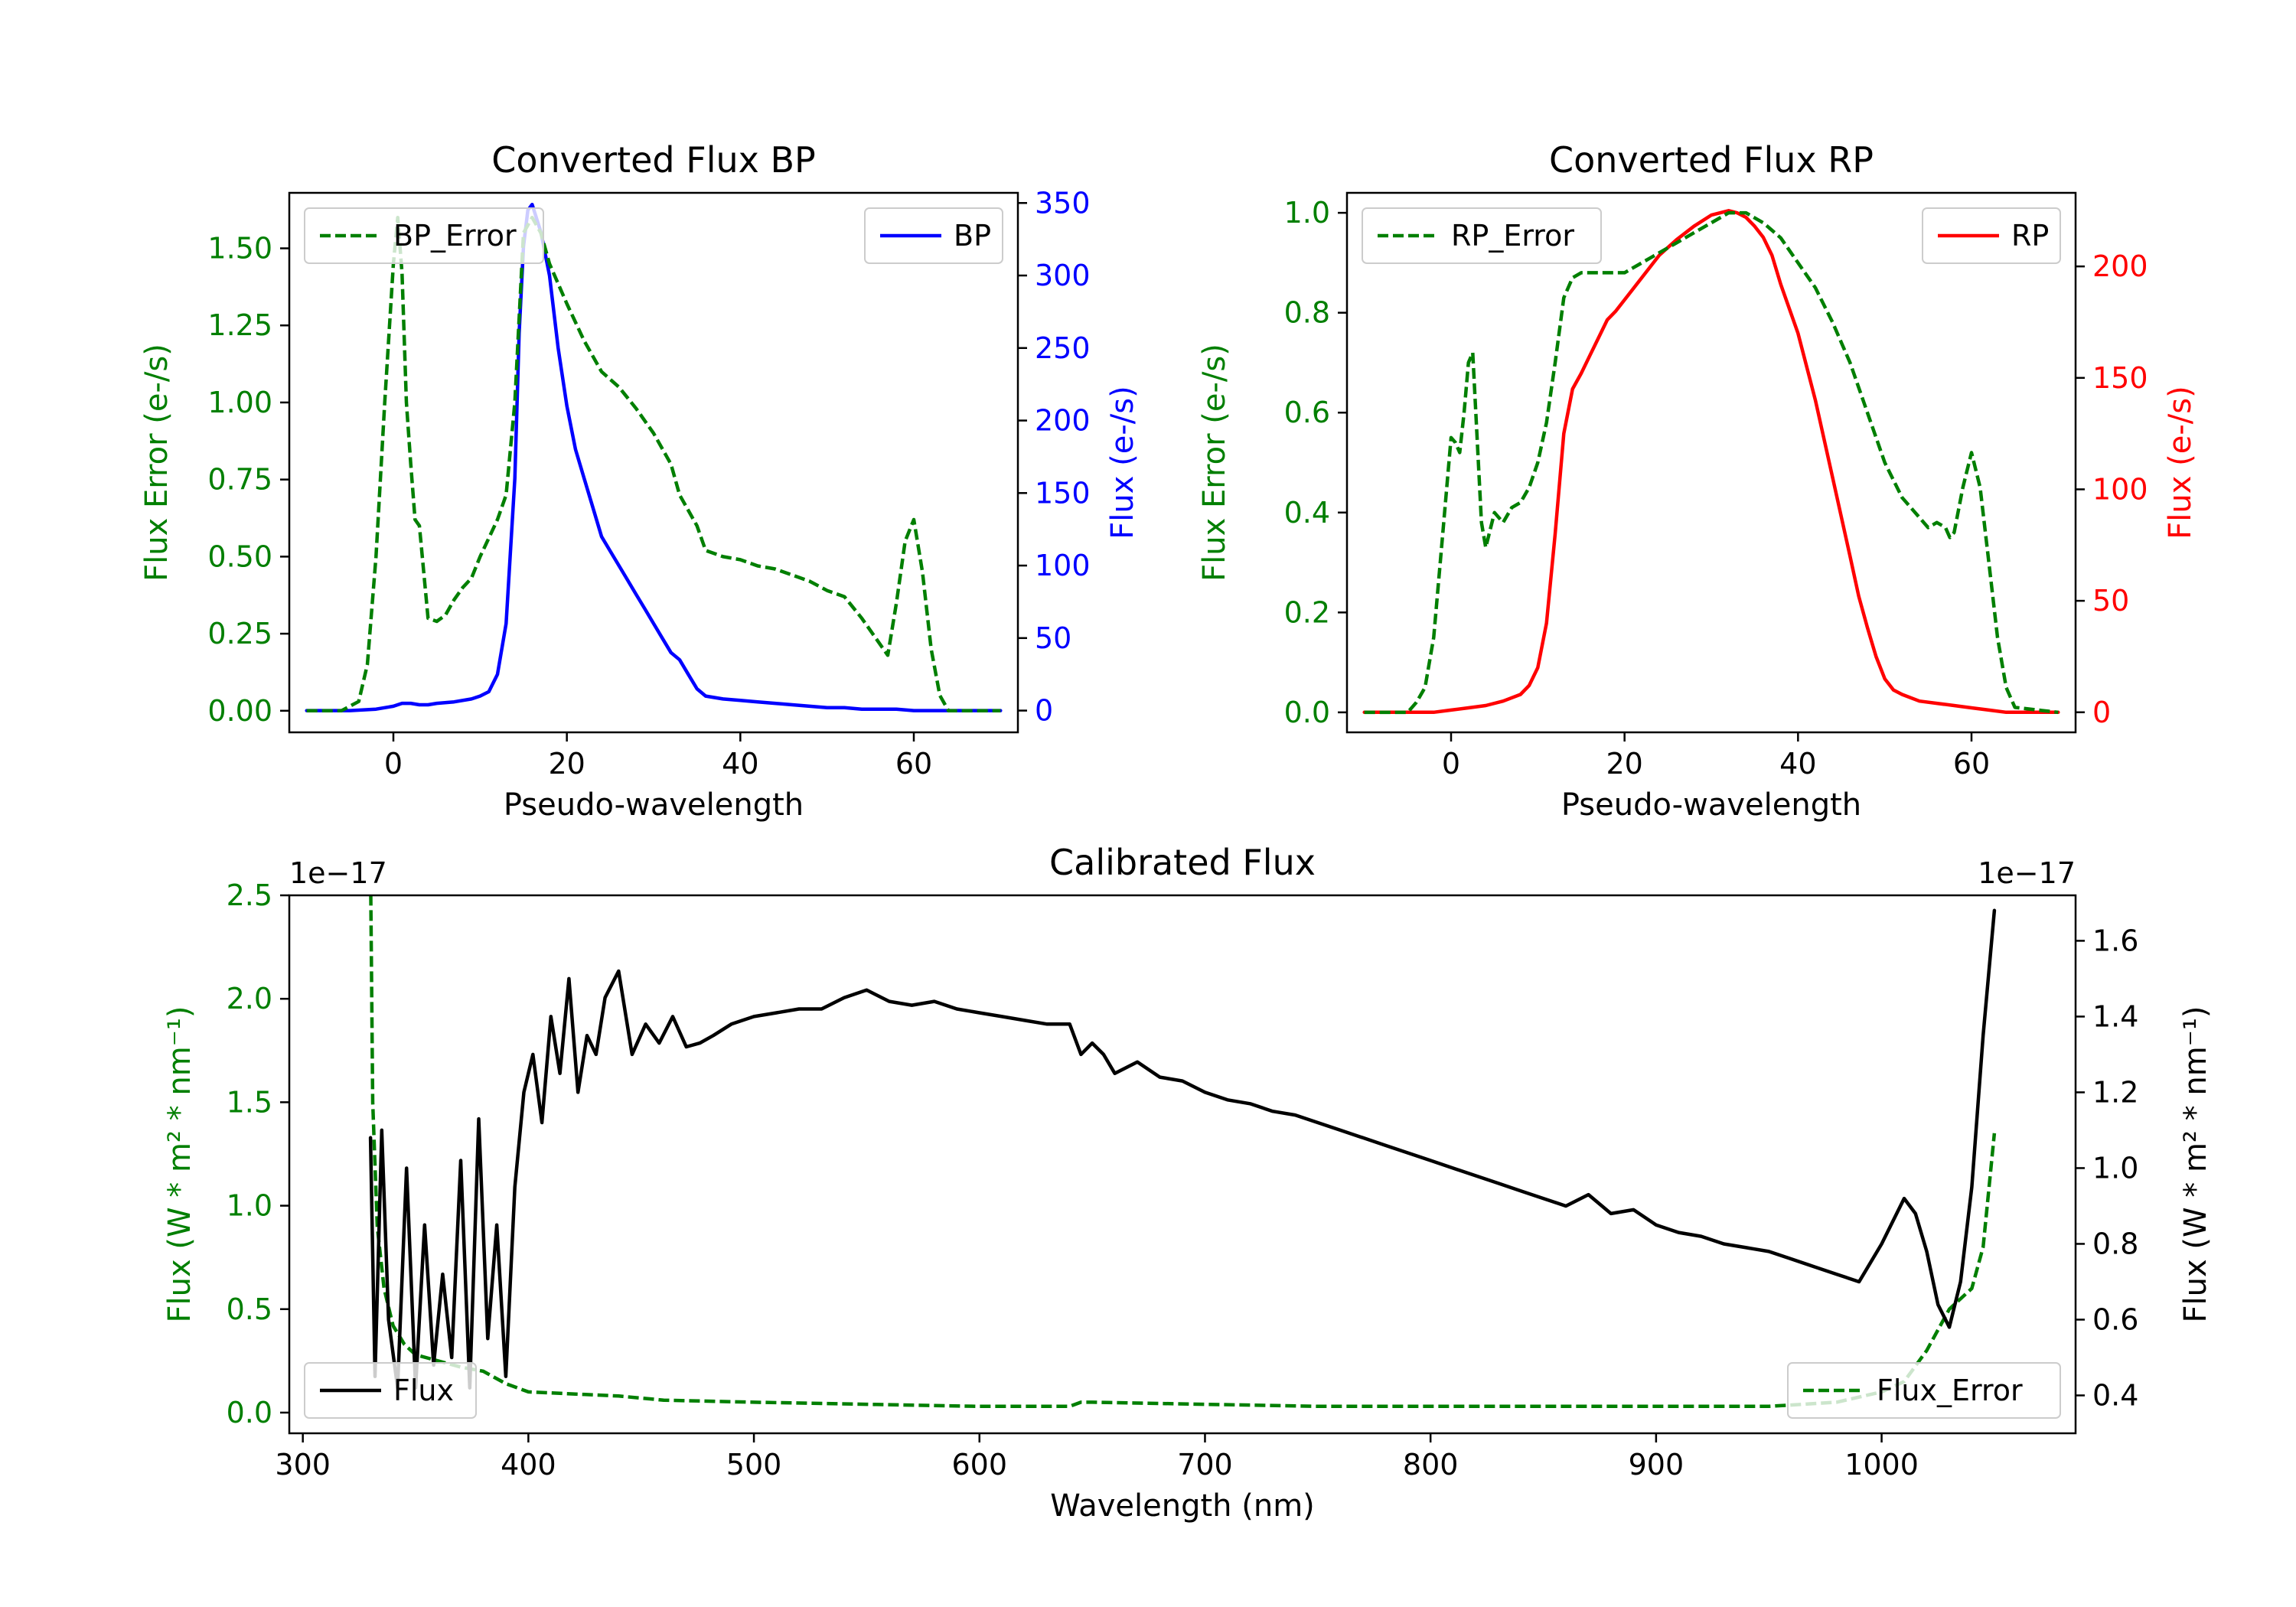  Describe the element at coordinates (455, 236) in the screenshot. I see `legend-label: BP_Error` at that location.